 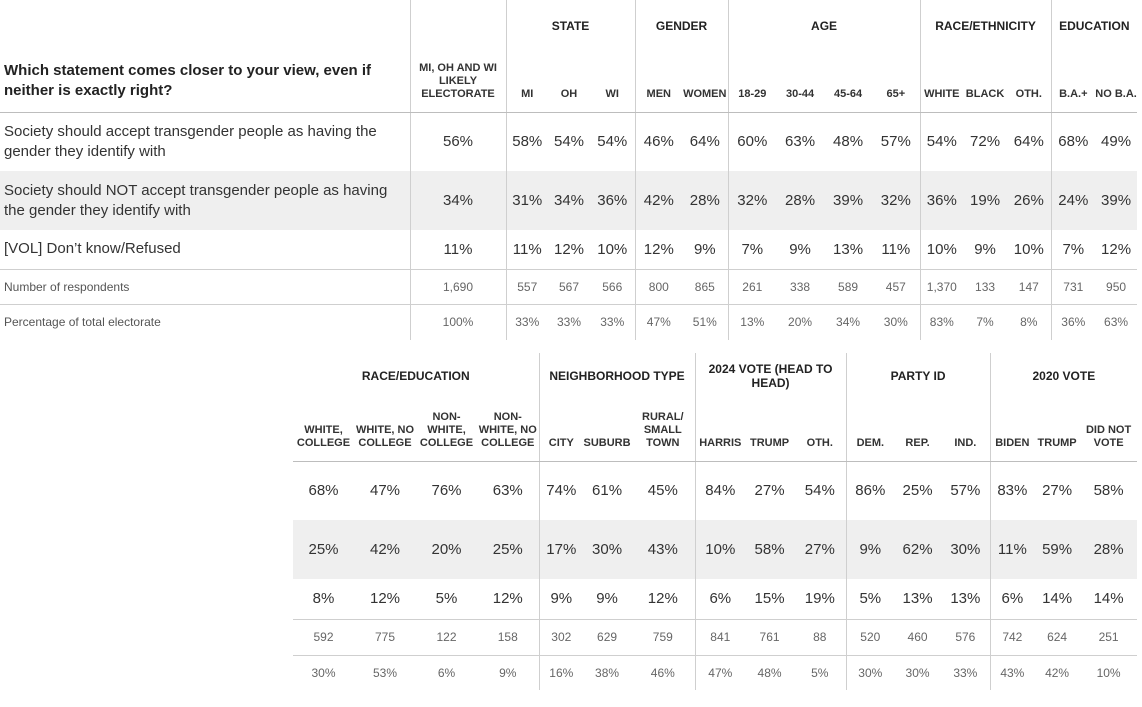 What do you see at coordinates (705, 82) in the screenshot?
I see `col-header-women: WOMEN` at bounding box center [705, 82].